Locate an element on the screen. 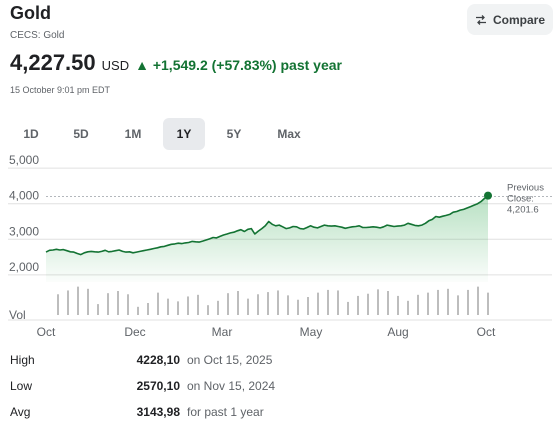 This screenshot has height=425, width=560. stat-label: Avg is located at coordinates (20, 412).